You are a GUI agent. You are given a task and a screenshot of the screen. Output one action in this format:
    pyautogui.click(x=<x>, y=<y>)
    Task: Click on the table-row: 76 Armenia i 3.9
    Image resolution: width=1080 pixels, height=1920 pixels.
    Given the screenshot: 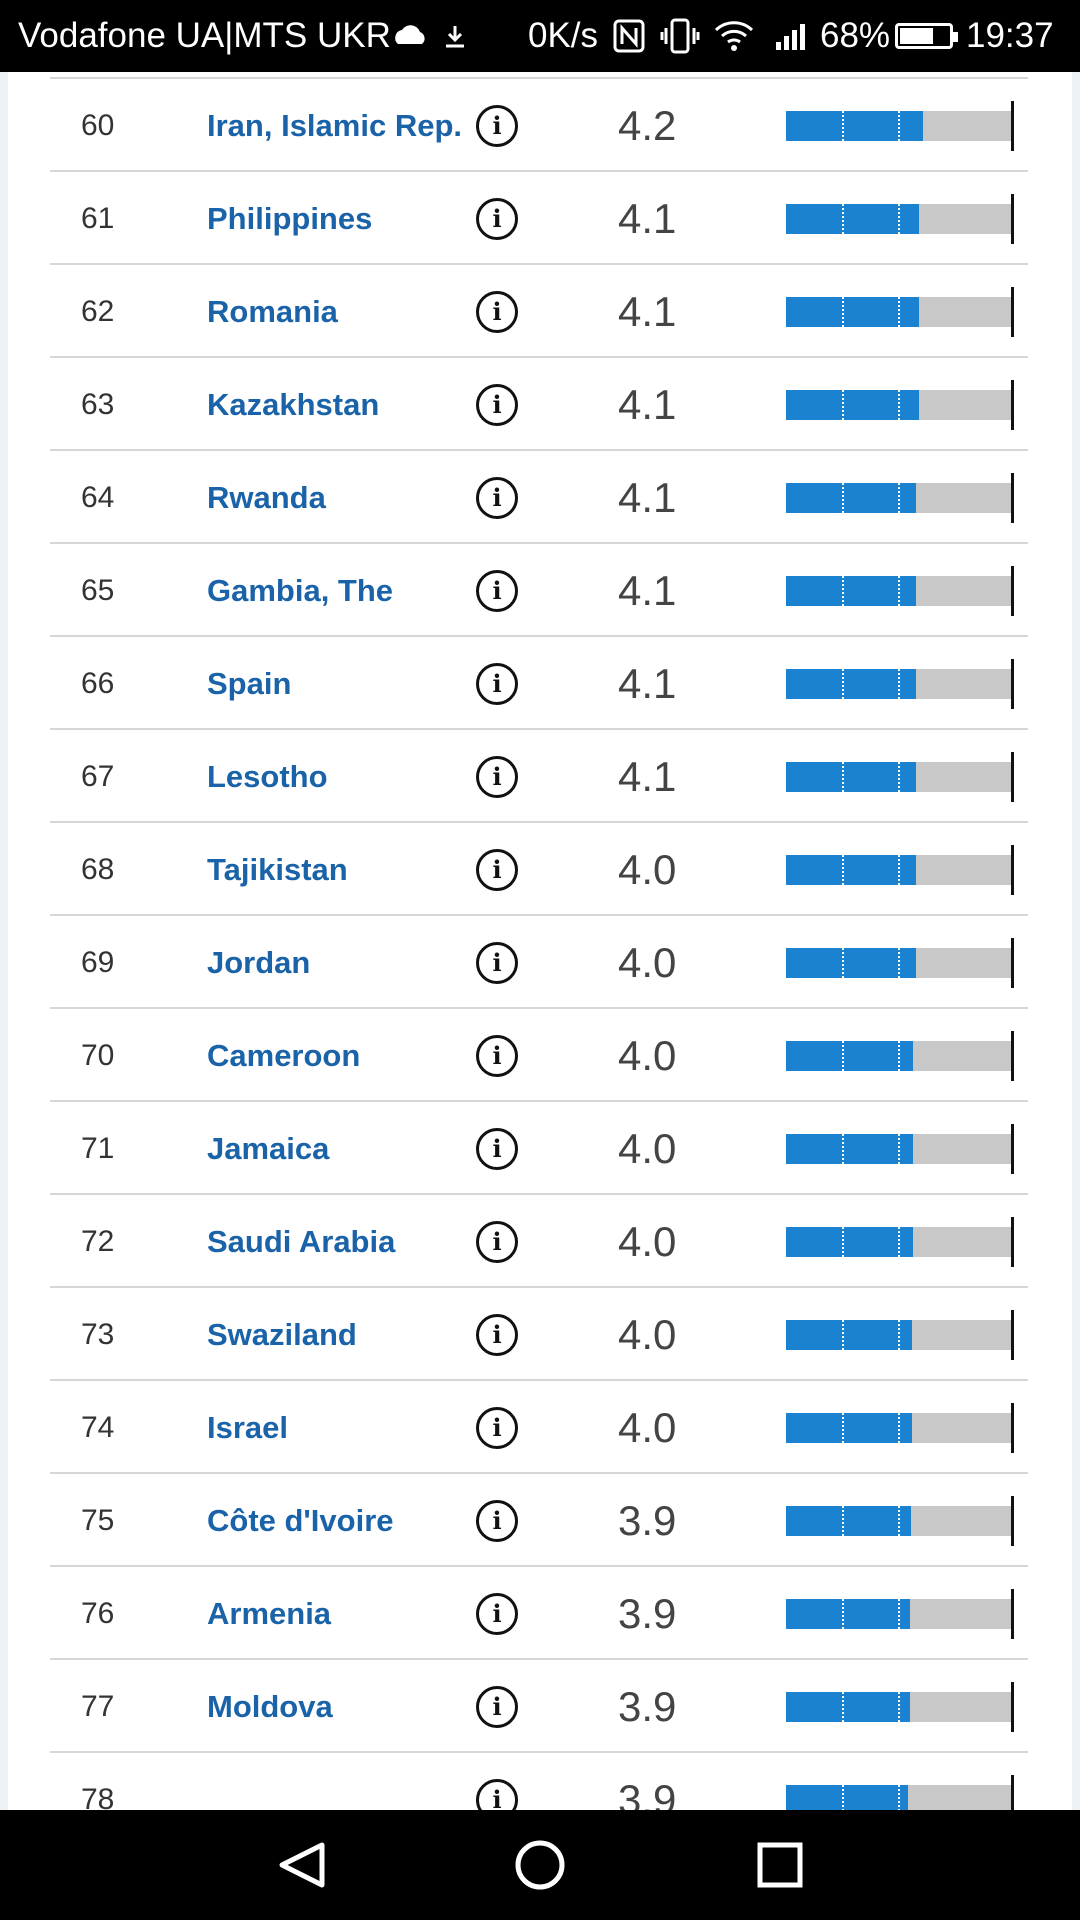 What is the action you would take?
    pyautogui.click(x=539, y=1613)
    